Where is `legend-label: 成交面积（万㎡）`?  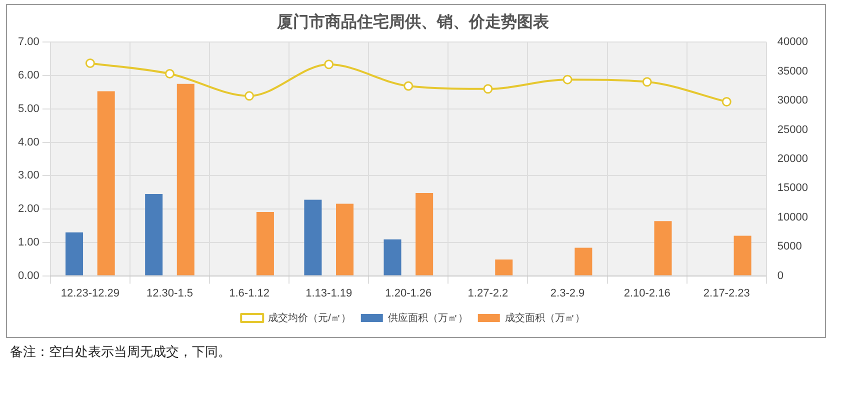
legend-label: 成交面积（万㎡） is located at coordinates (544, 318).